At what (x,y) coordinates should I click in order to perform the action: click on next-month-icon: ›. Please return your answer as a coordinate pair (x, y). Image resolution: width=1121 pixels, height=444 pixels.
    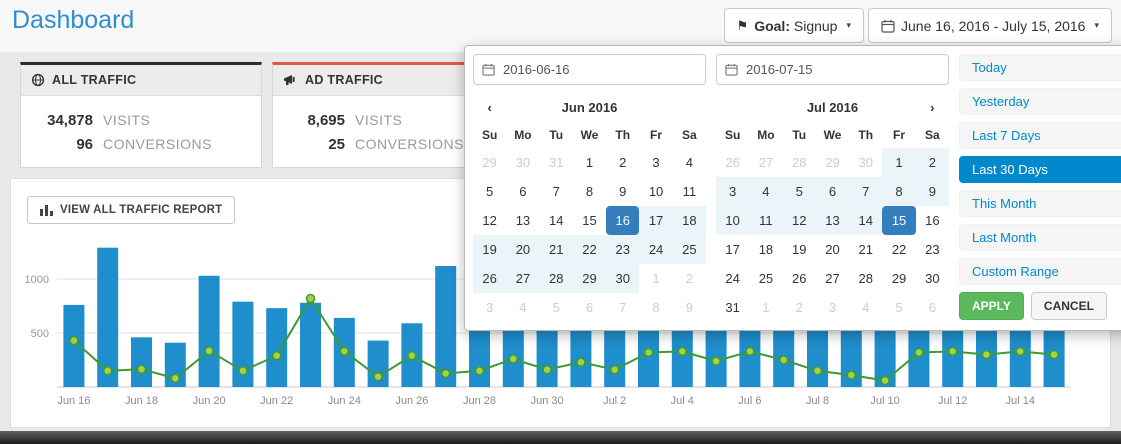
    Looking at the image, I should click on (932, 107).